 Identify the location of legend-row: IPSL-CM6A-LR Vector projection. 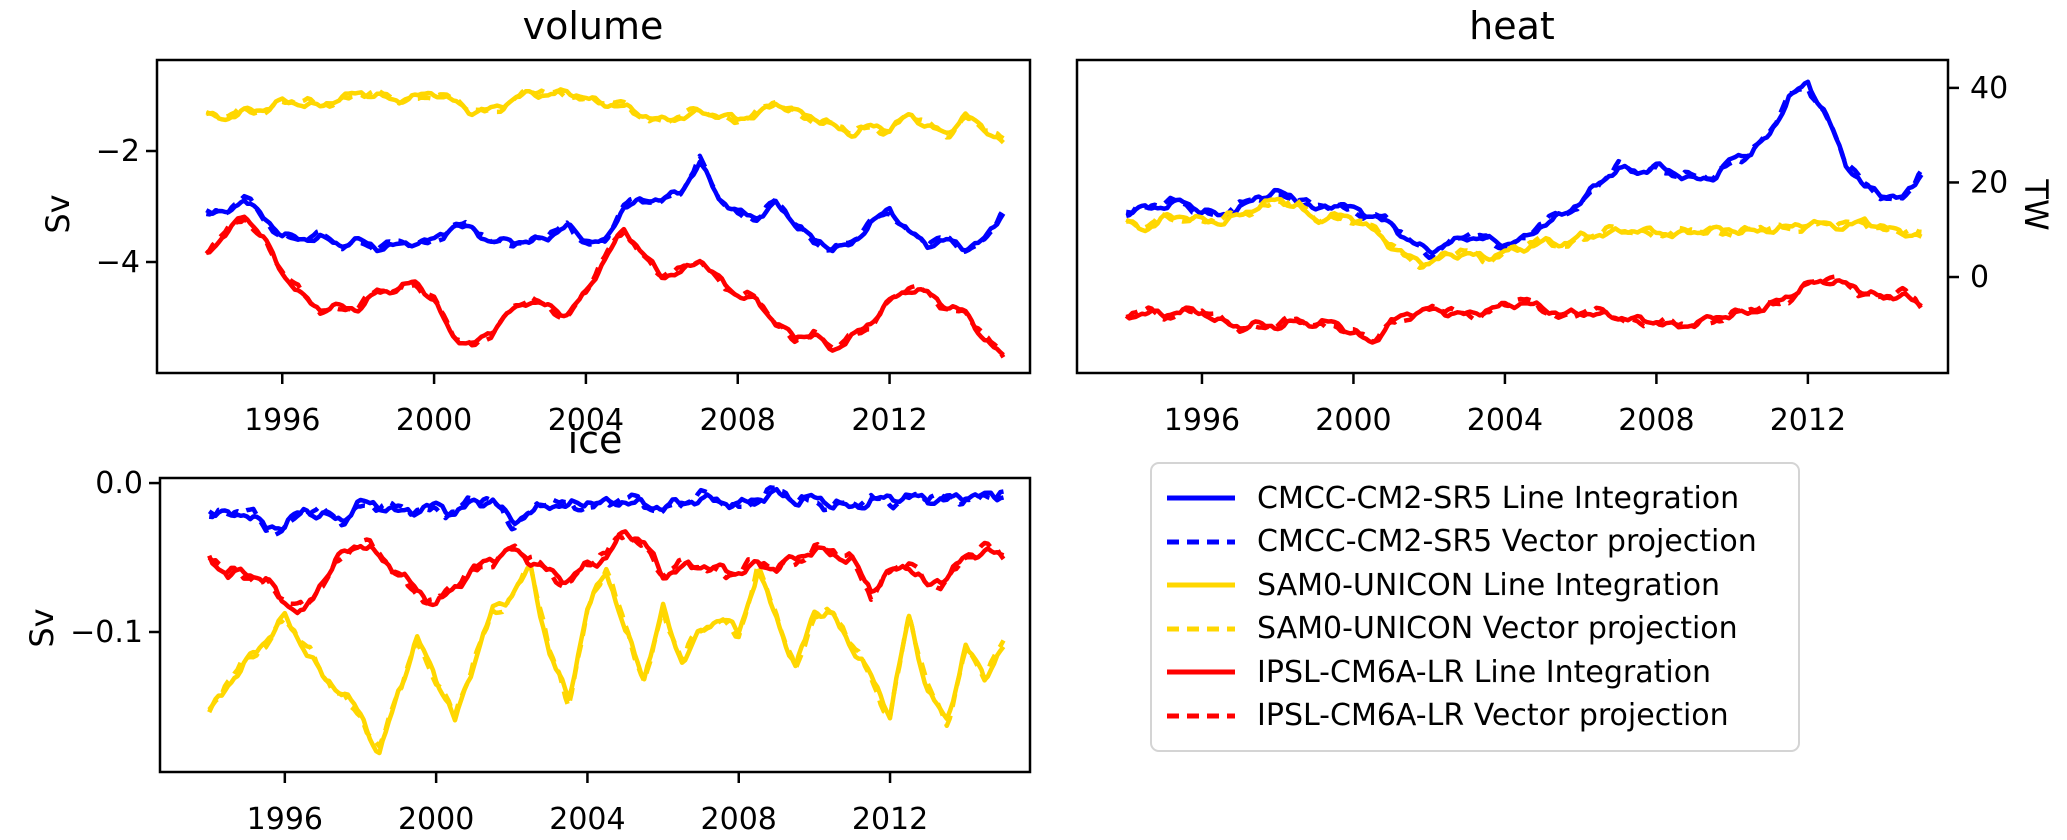
(1476, 716).